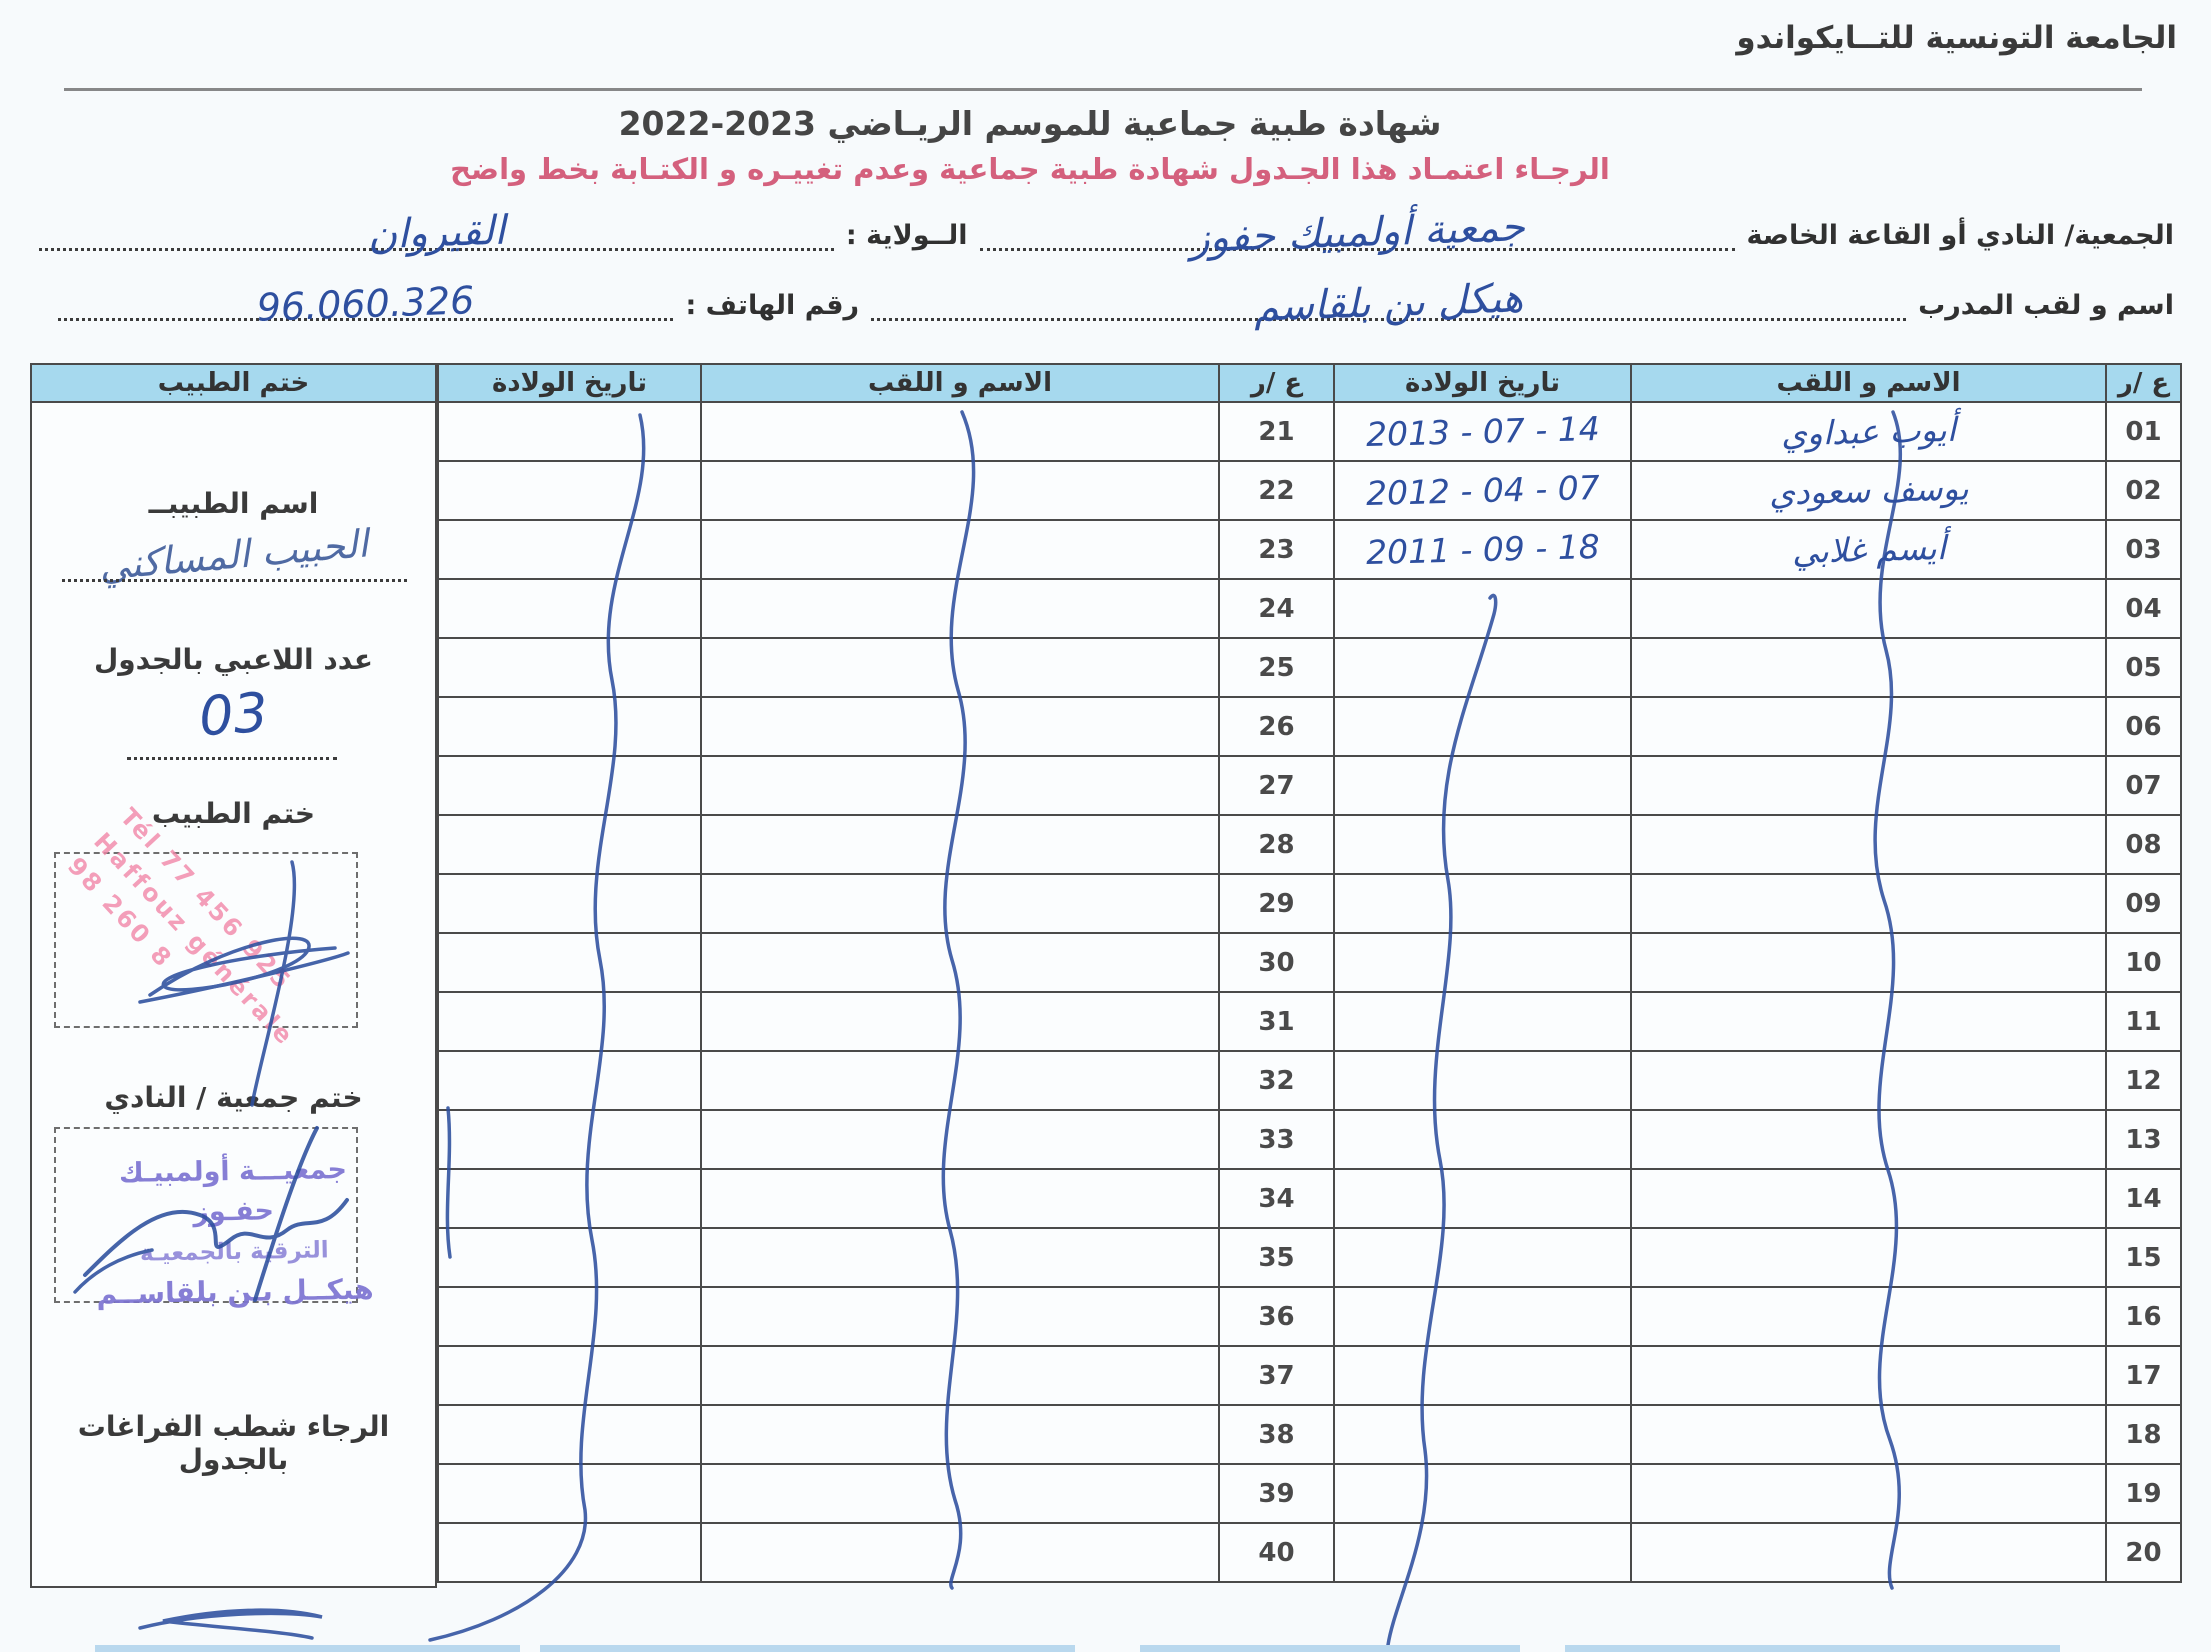 This screenshot has height=1652, width=2211. I want to click on club-stamp-line2: الترقية بالجمعيـة, so click(234, 1252).